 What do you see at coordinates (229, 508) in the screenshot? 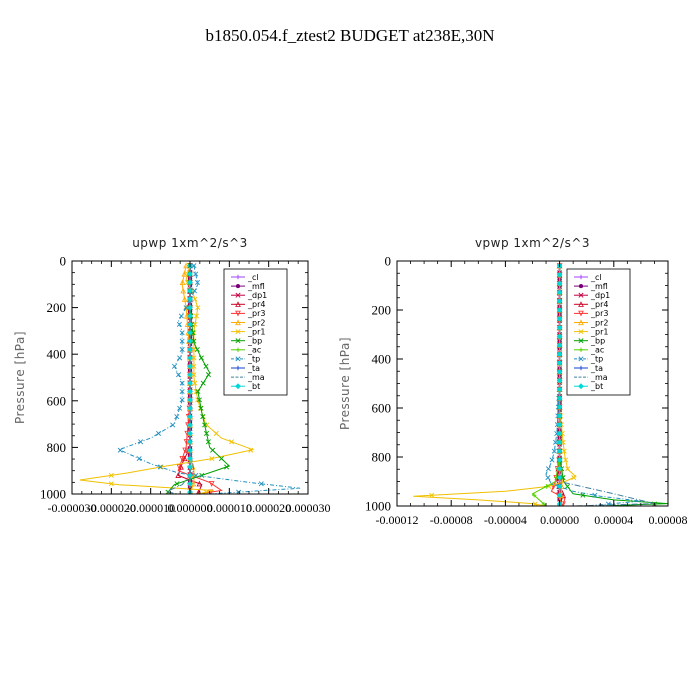
I see `x-tick-label: 0.000010` at bounding box center [229, 508].